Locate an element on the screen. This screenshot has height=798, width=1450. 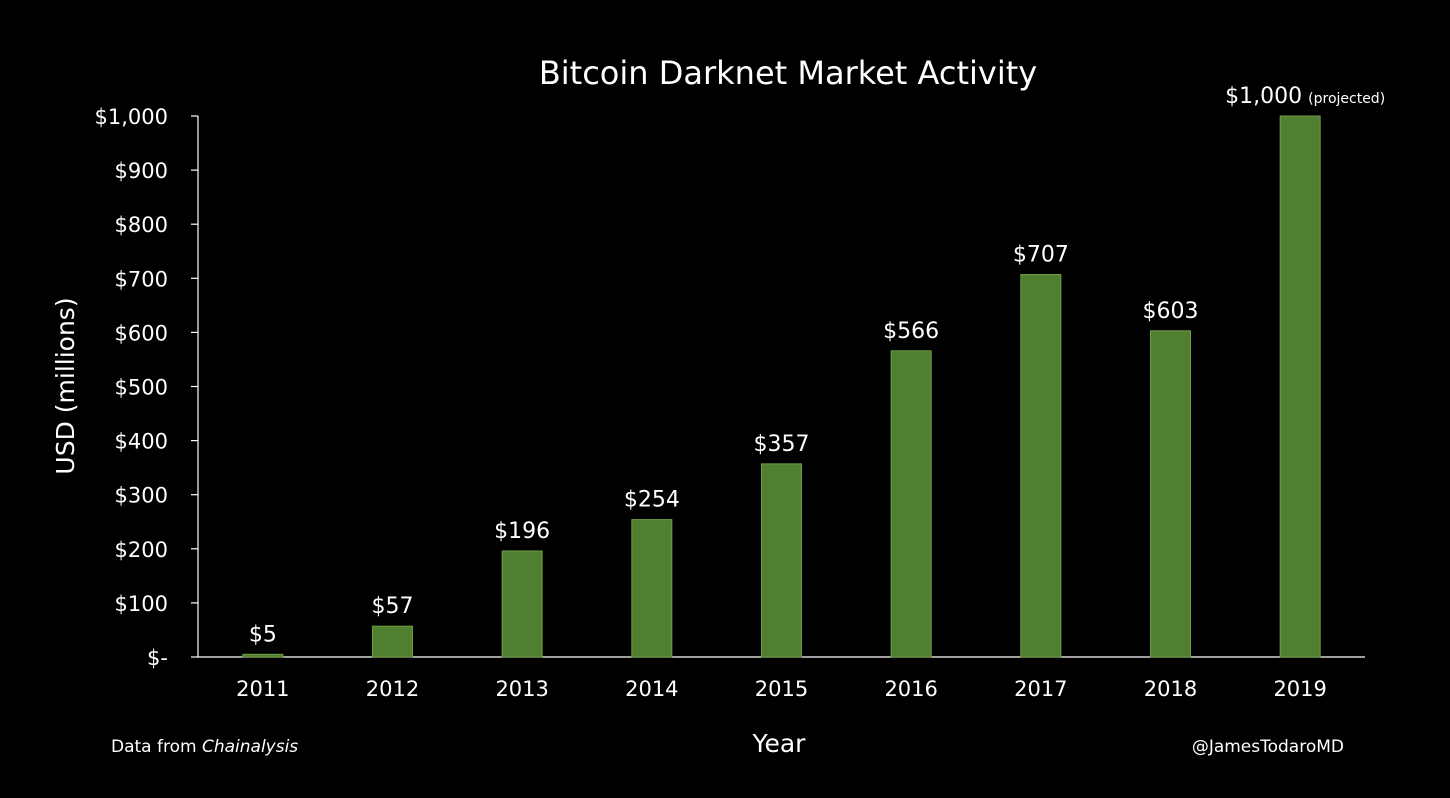
bar-2016 is located at coordinates (911, 504).